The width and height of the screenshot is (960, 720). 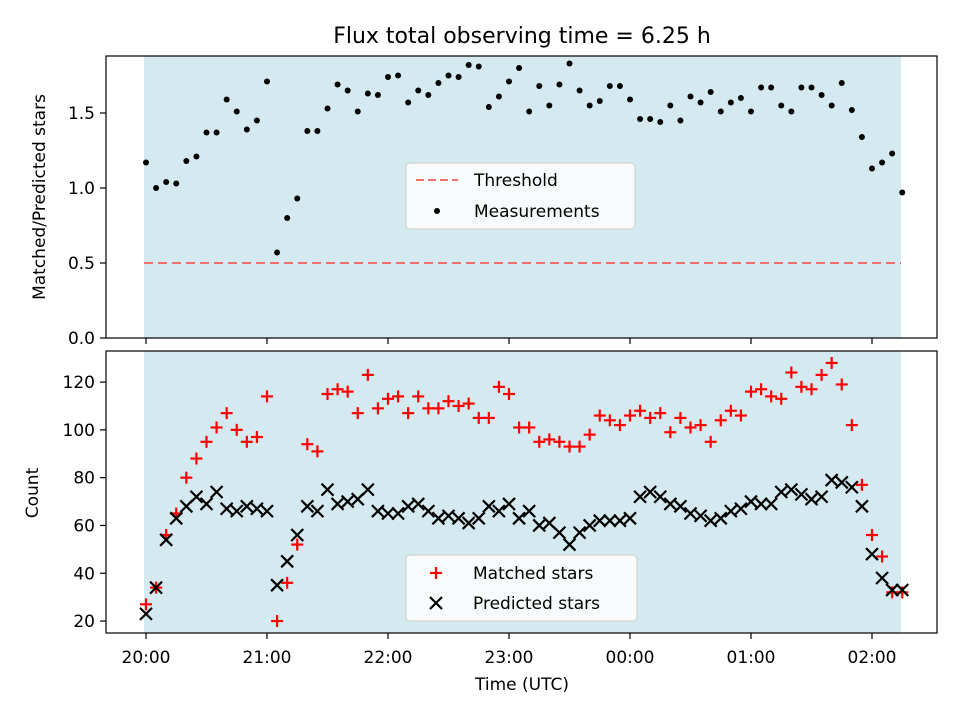 What do you see at coordinates (436, 603) in the screenshot?
I see `legend-predicted-swatch` at bounding box center [436, 603].